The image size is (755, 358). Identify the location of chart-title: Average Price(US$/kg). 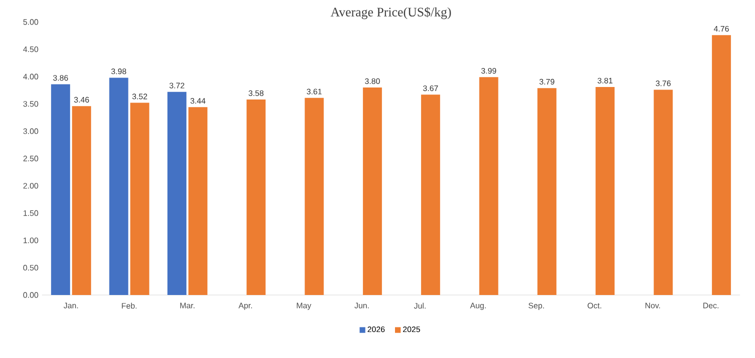
(390, 13).